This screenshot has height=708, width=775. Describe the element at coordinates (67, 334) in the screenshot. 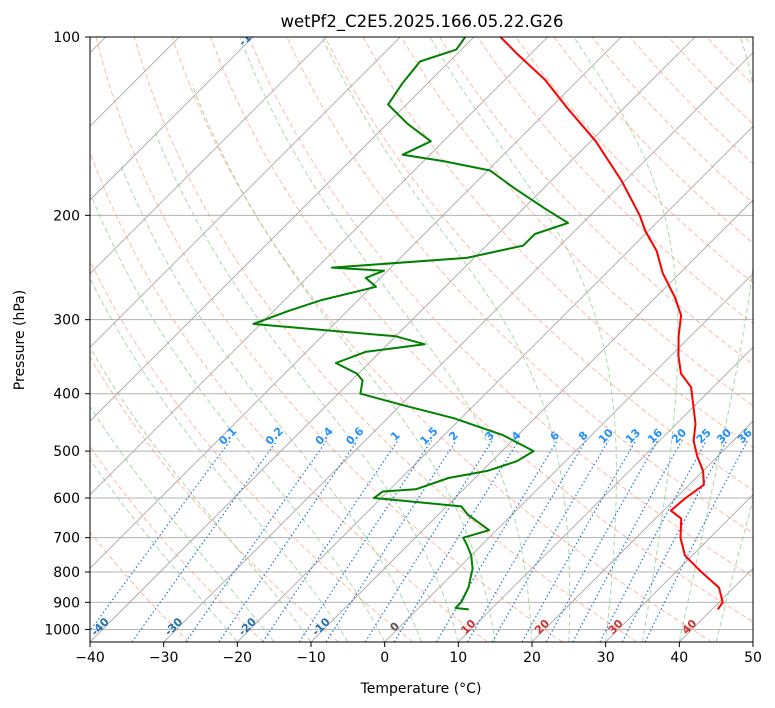

I see `y-axis-ticks: 100 200 300 400 500 600 700 800 900 1000` at that location.